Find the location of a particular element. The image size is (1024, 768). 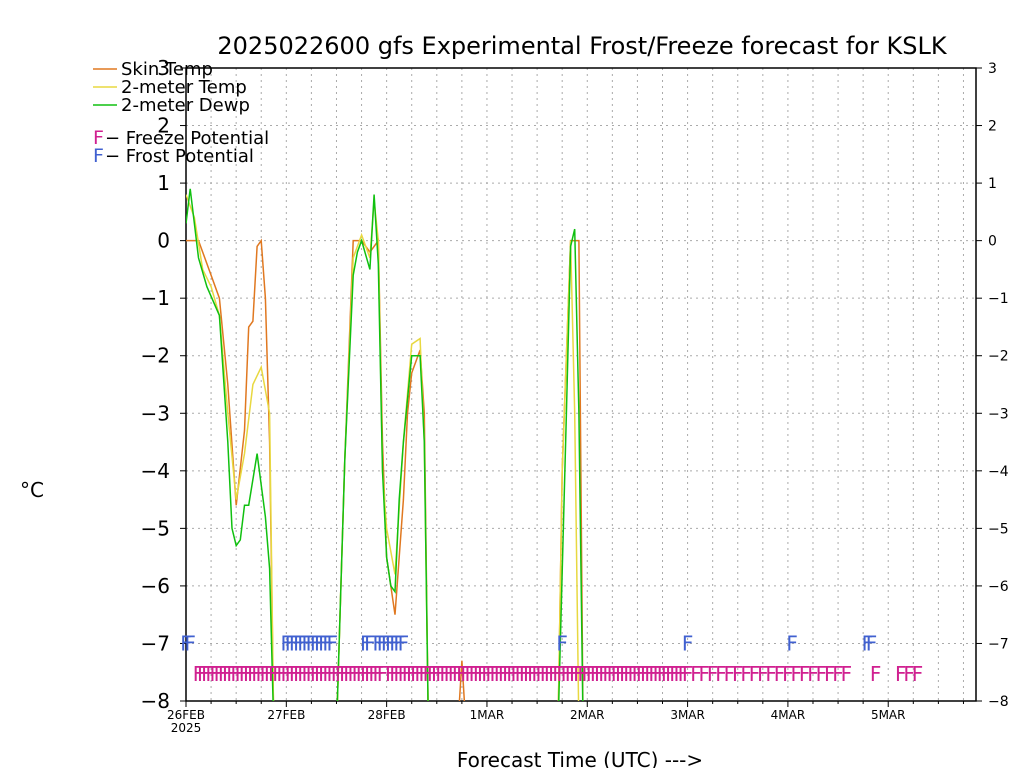

y-tick-label-right: −6 is located at coordinates (998, 587).